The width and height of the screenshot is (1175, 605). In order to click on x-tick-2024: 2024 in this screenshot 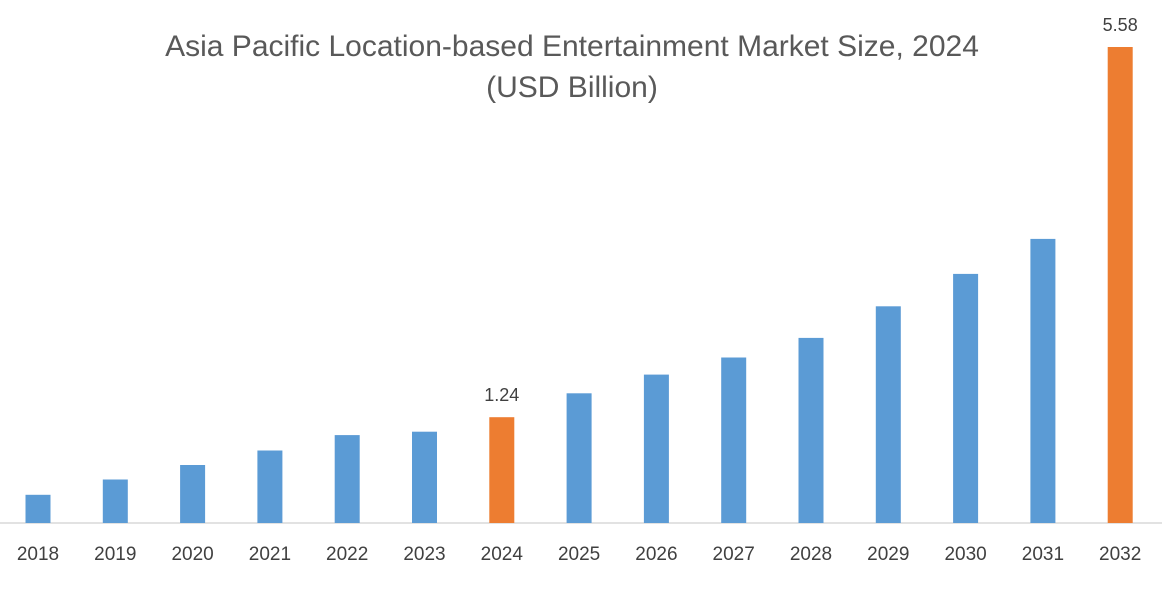, I will do `click(502, 554)`.